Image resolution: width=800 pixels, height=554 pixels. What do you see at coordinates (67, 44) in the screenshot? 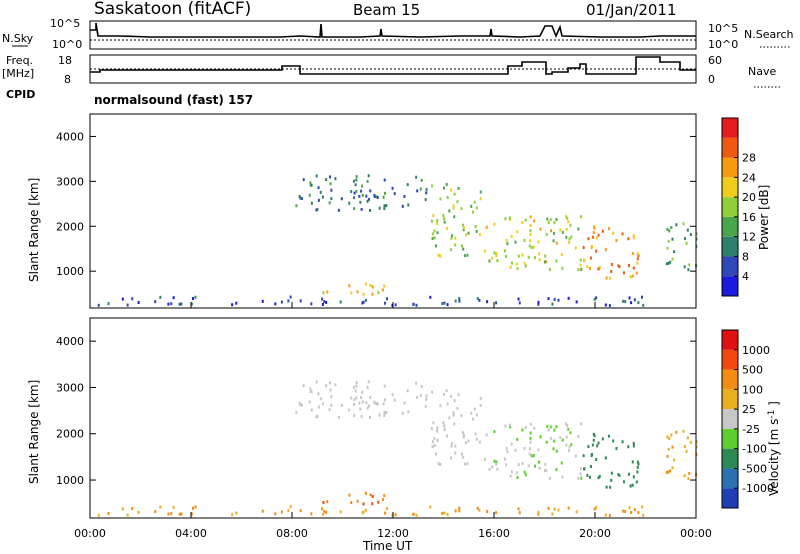
I see `nsky-tick-bottom: 10^0` at bounding box center [67, 44].